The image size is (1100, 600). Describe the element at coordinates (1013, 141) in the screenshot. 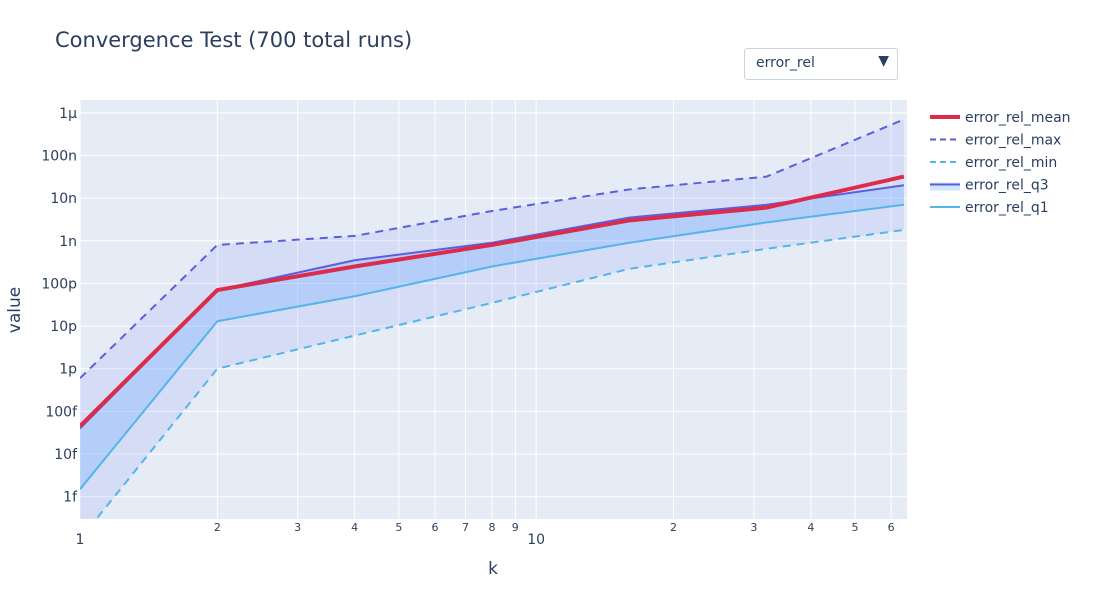

I see `legend-label-error-rel-max: error_rel_max` at that location.